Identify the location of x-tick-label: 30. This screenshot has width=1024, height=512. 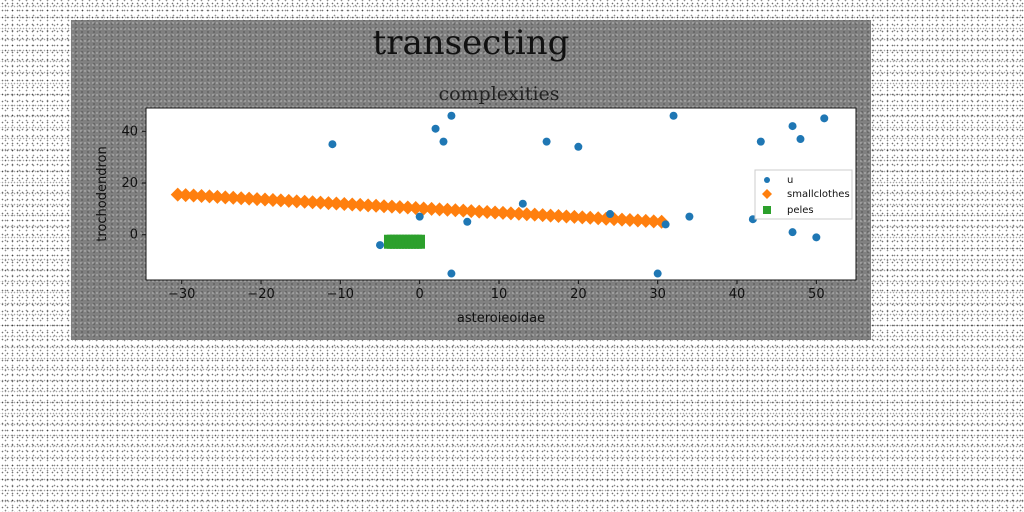
(657, 294).